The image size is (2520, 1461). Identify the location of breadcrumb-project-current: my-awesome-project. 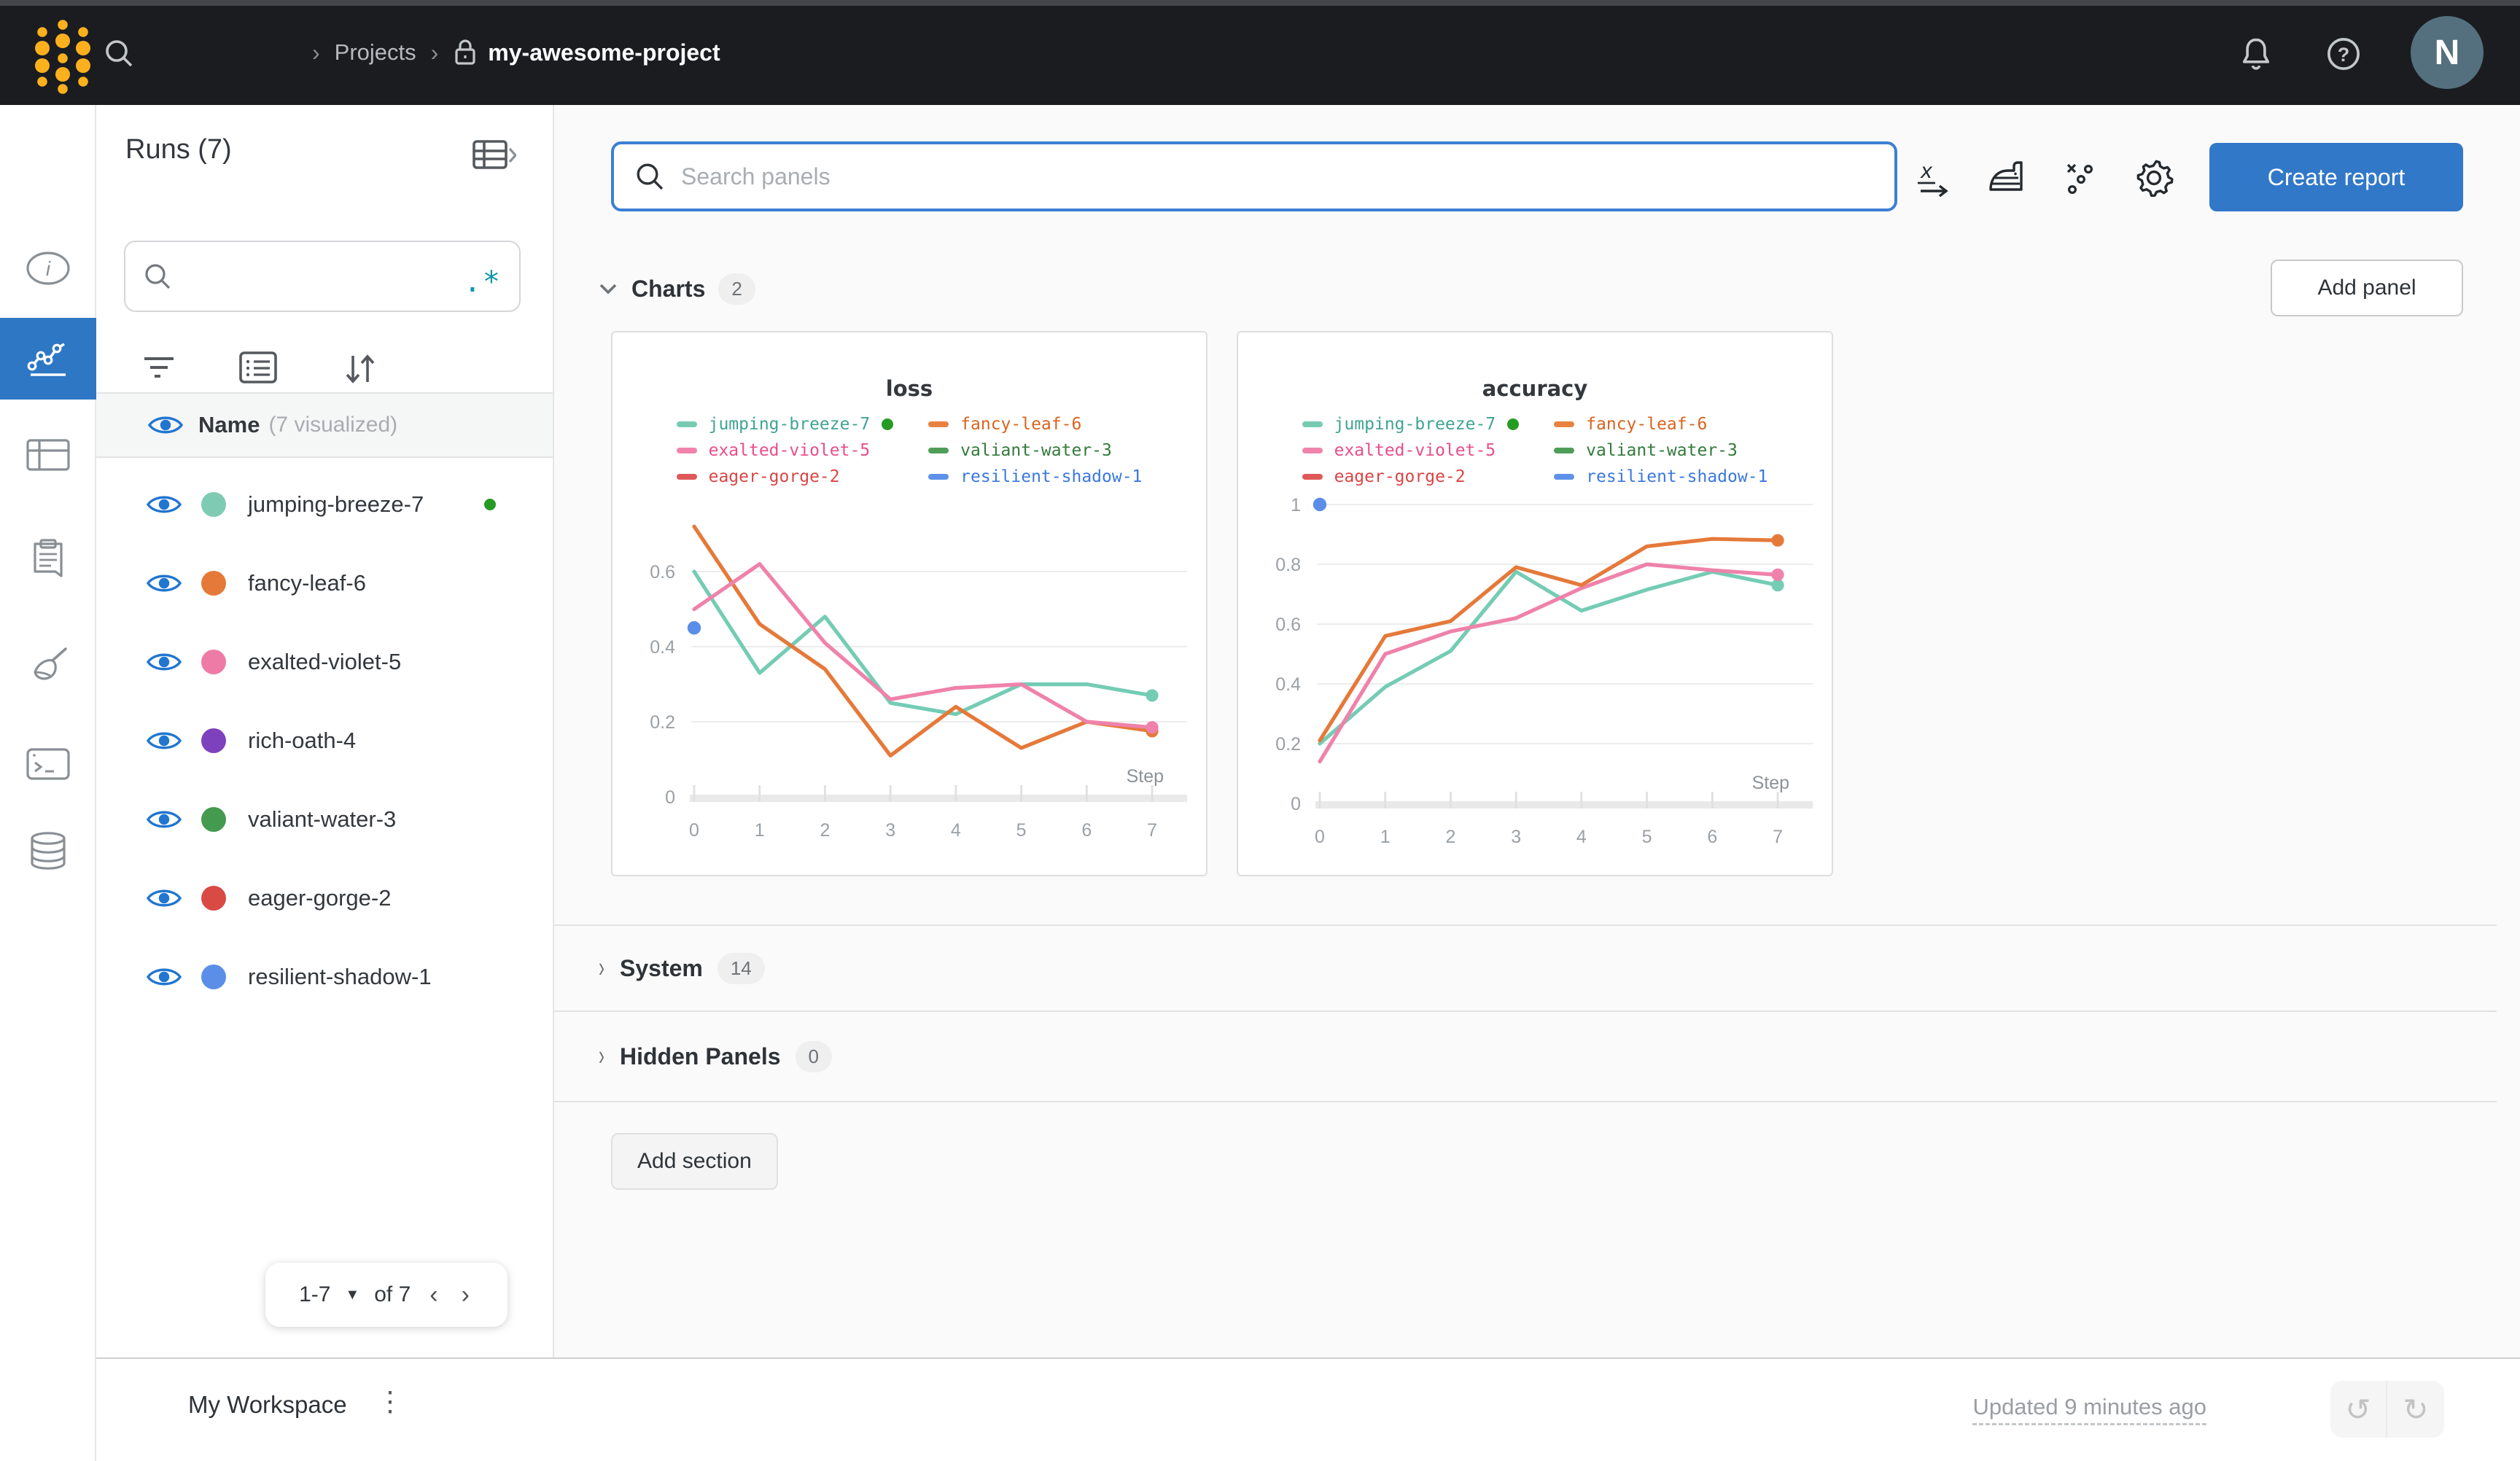
(586, 52).